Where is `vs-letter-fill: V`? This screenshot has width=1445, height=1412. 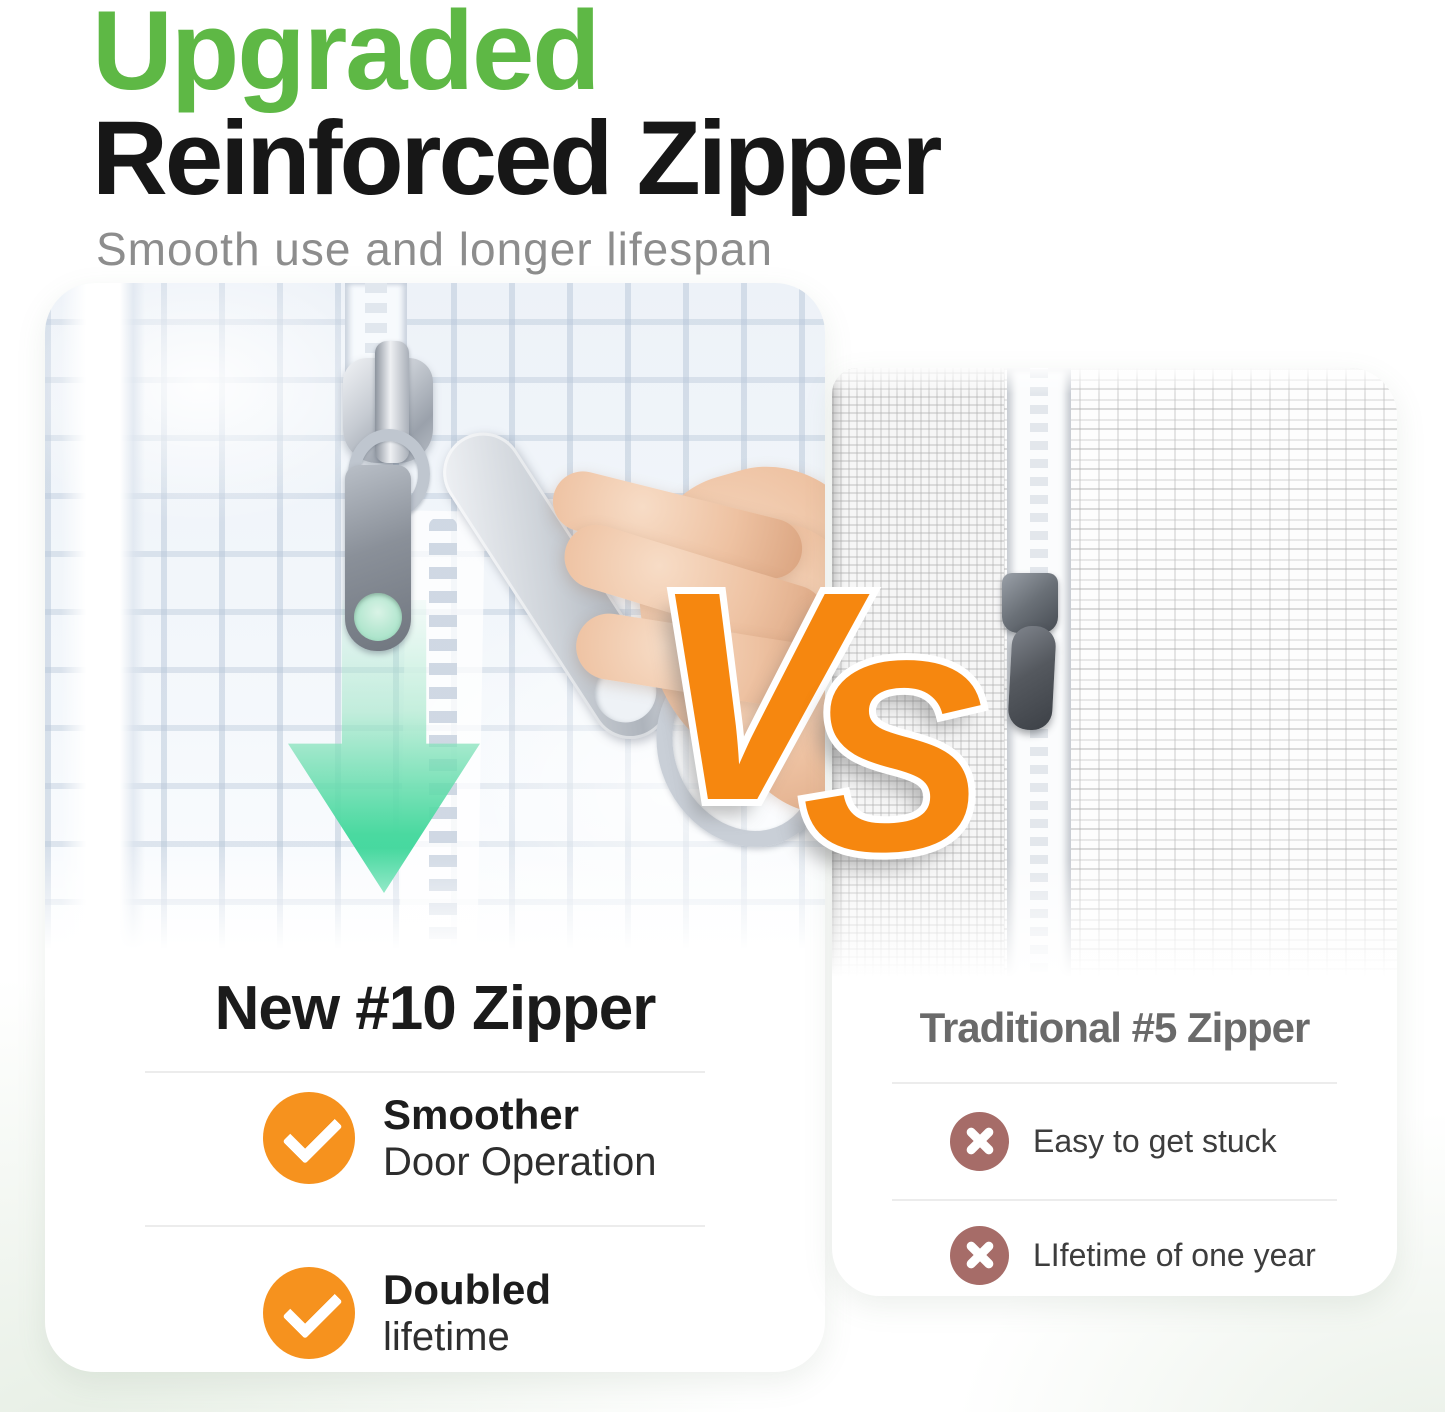
vs-letter-fill: V is located at coordinates (749, 696).